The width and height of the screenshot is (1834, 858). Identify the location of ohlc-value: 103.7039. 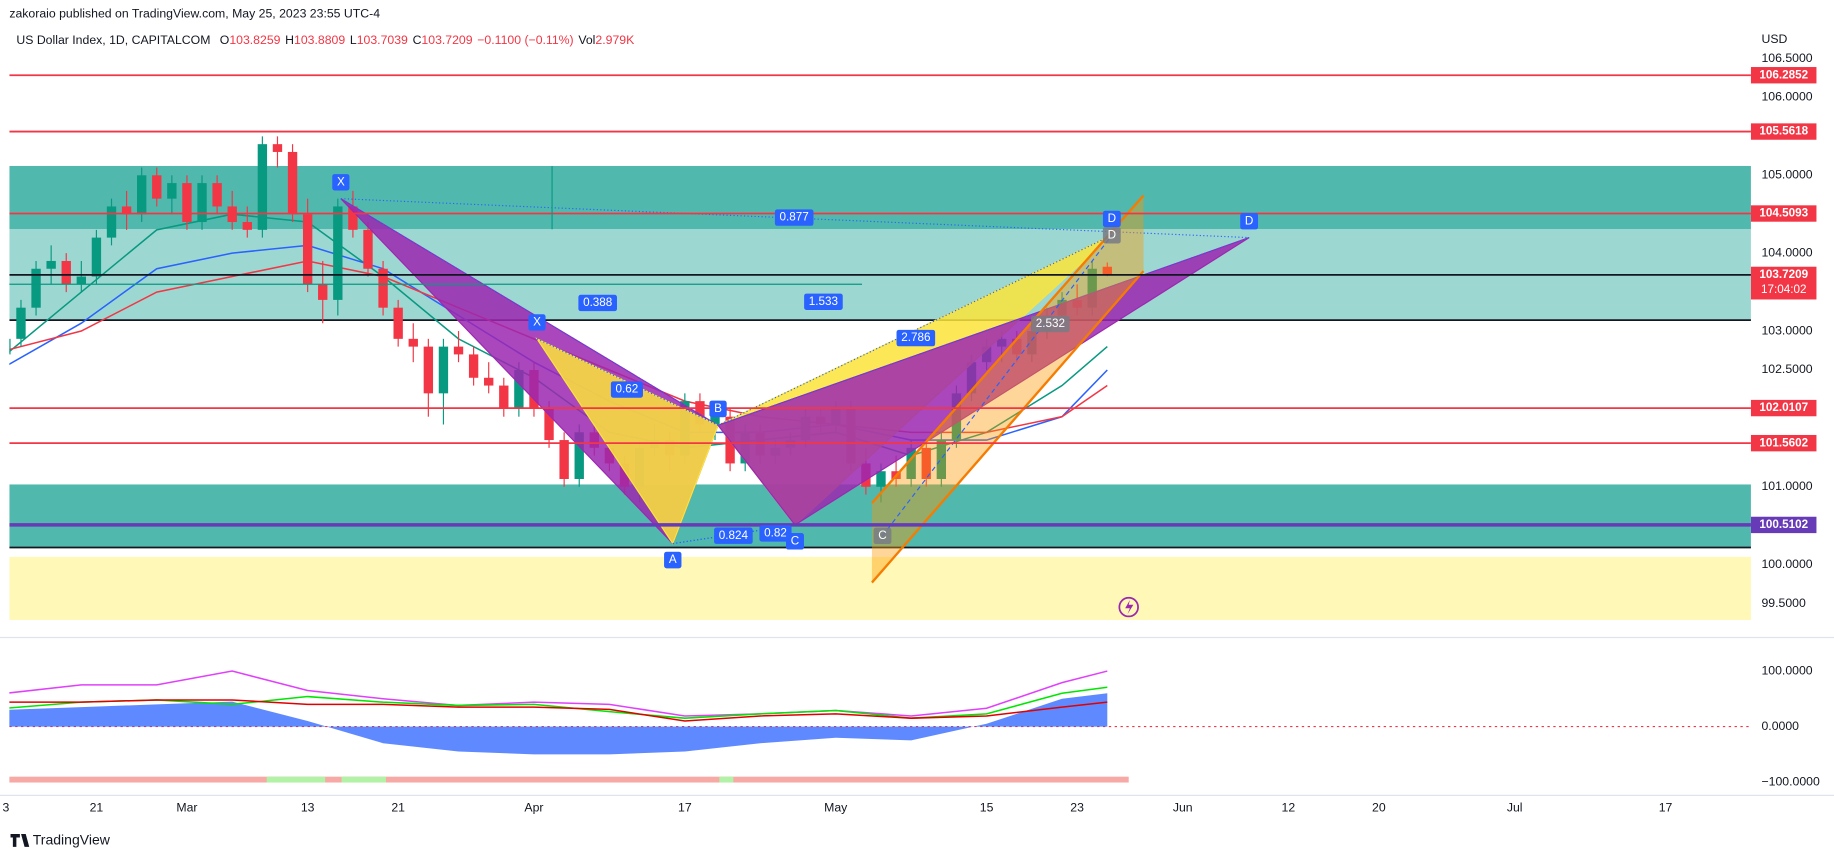
(382, 40).